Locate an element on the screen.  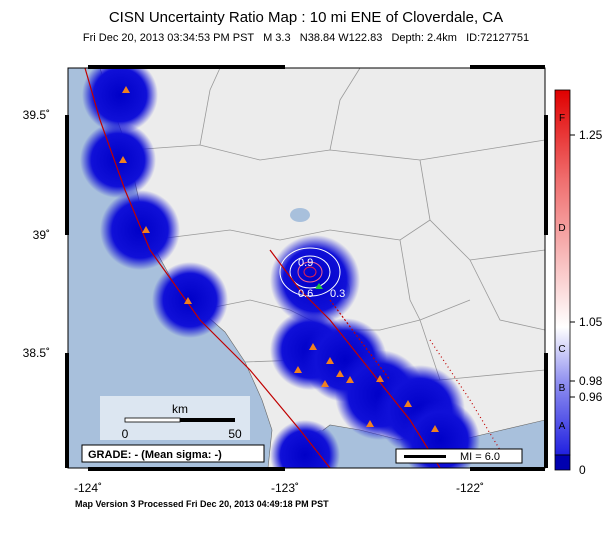
grade-text: GRADE: - (Mean sigma: -) is located at coordinates (155, 455).